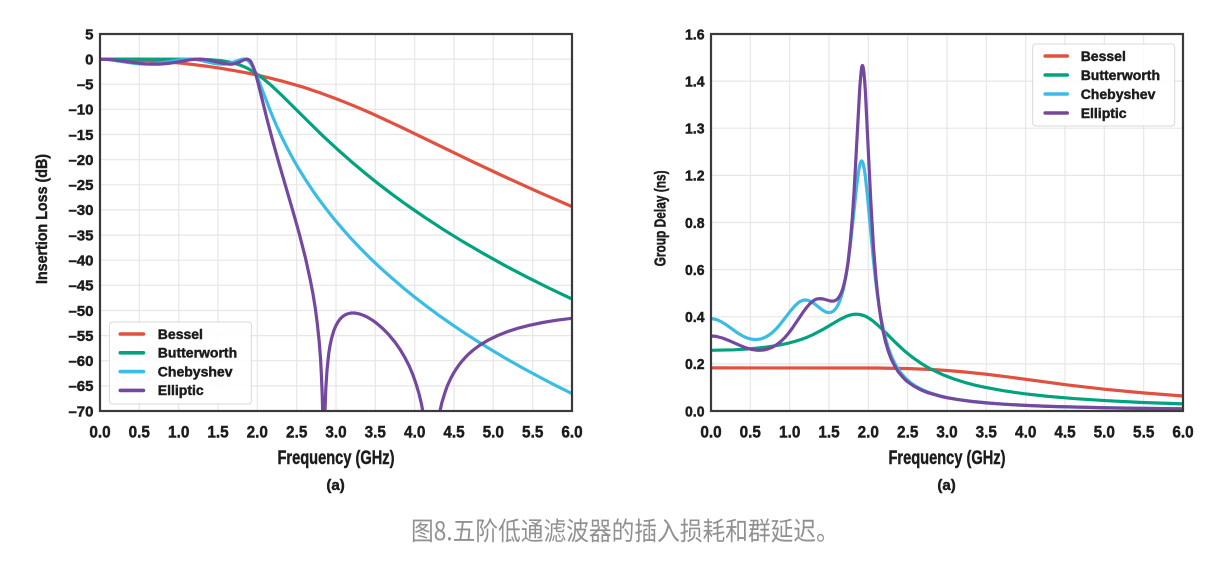 This screenshot has height=562, width=1224. Describe the element at coordinates (80, 286) in the screenshot. I see `svg-text: –45` at that location.